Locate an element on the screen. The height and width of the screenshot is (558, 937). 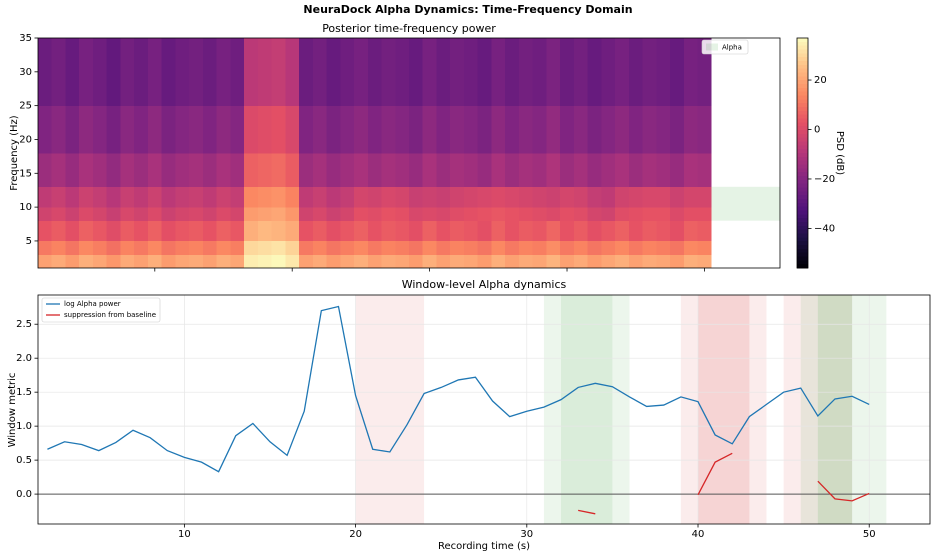
y-tick-label: 35 is located at coordinates (25, 38).